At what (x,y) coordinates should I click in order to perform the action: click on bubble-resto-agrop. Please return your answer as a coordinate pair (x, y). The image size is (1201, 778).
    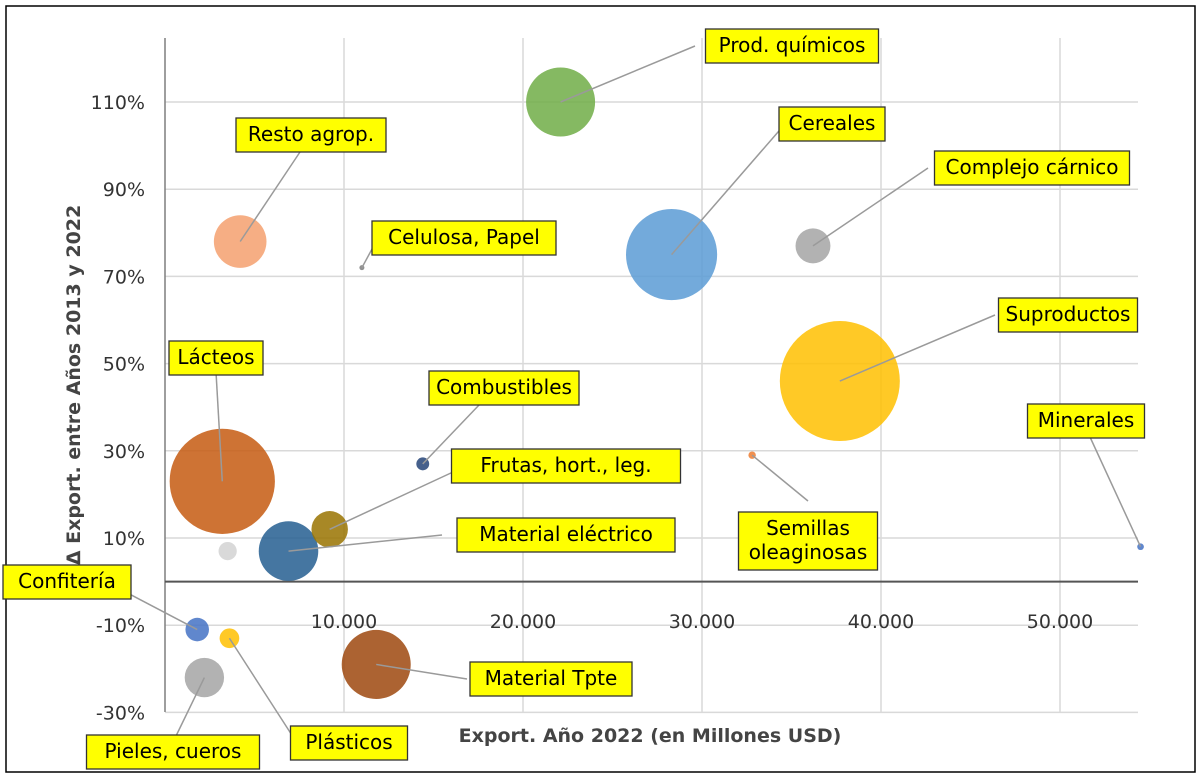
    Looking at the image, I should click on (240, 241).